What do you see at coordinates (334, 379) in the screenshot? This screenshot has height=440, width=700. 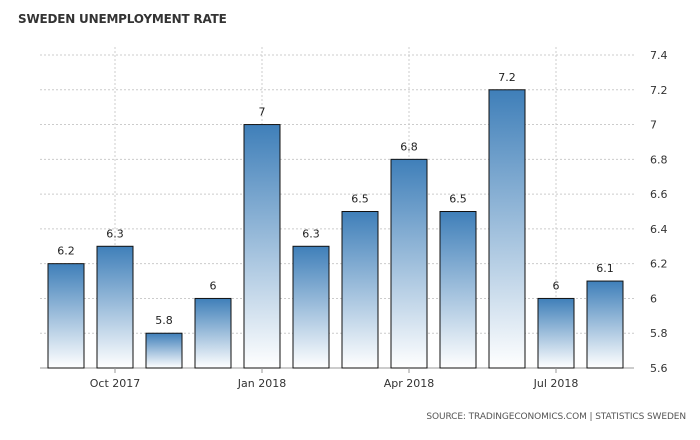 I see `x-axis-ticks: Oct 2017 Jan 2018 Apr 2018 Jul 2018` at bounding box center [334, 379].